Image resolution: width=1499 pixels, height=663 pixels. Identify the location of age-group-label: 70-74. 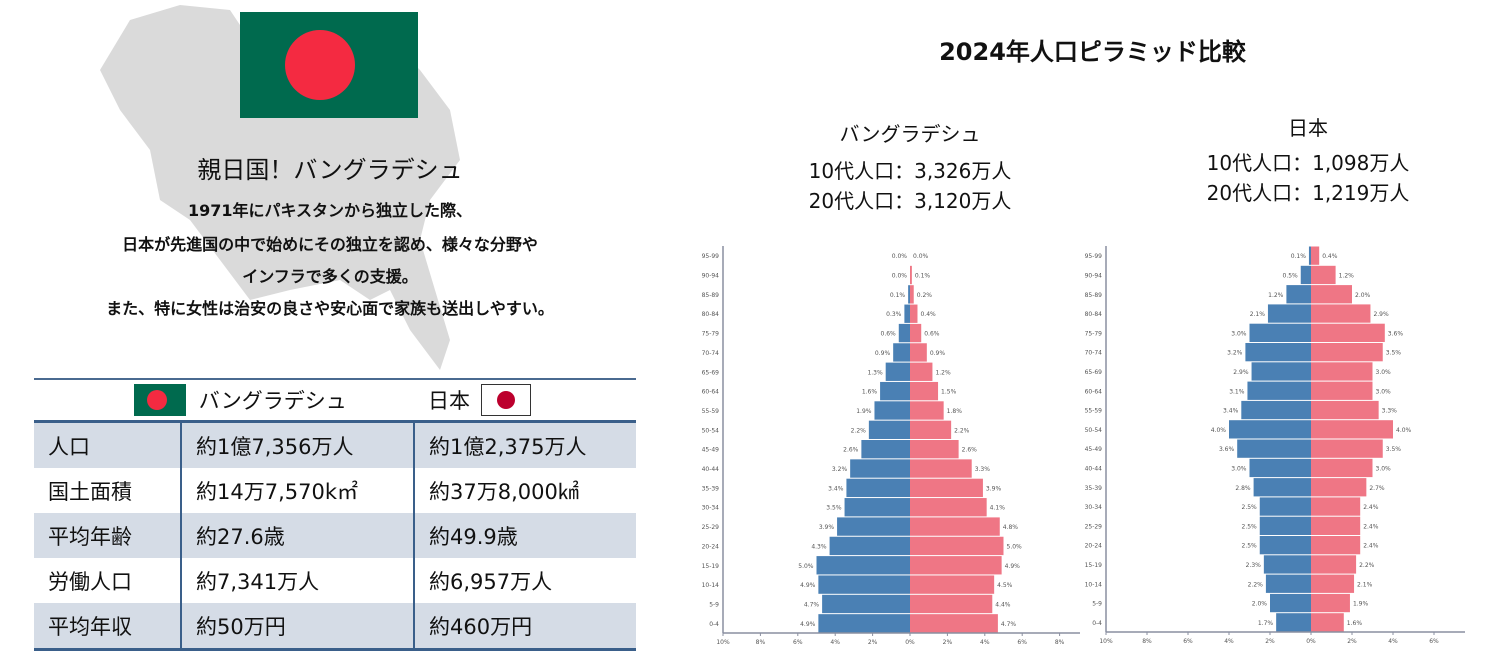
(1094, 353).